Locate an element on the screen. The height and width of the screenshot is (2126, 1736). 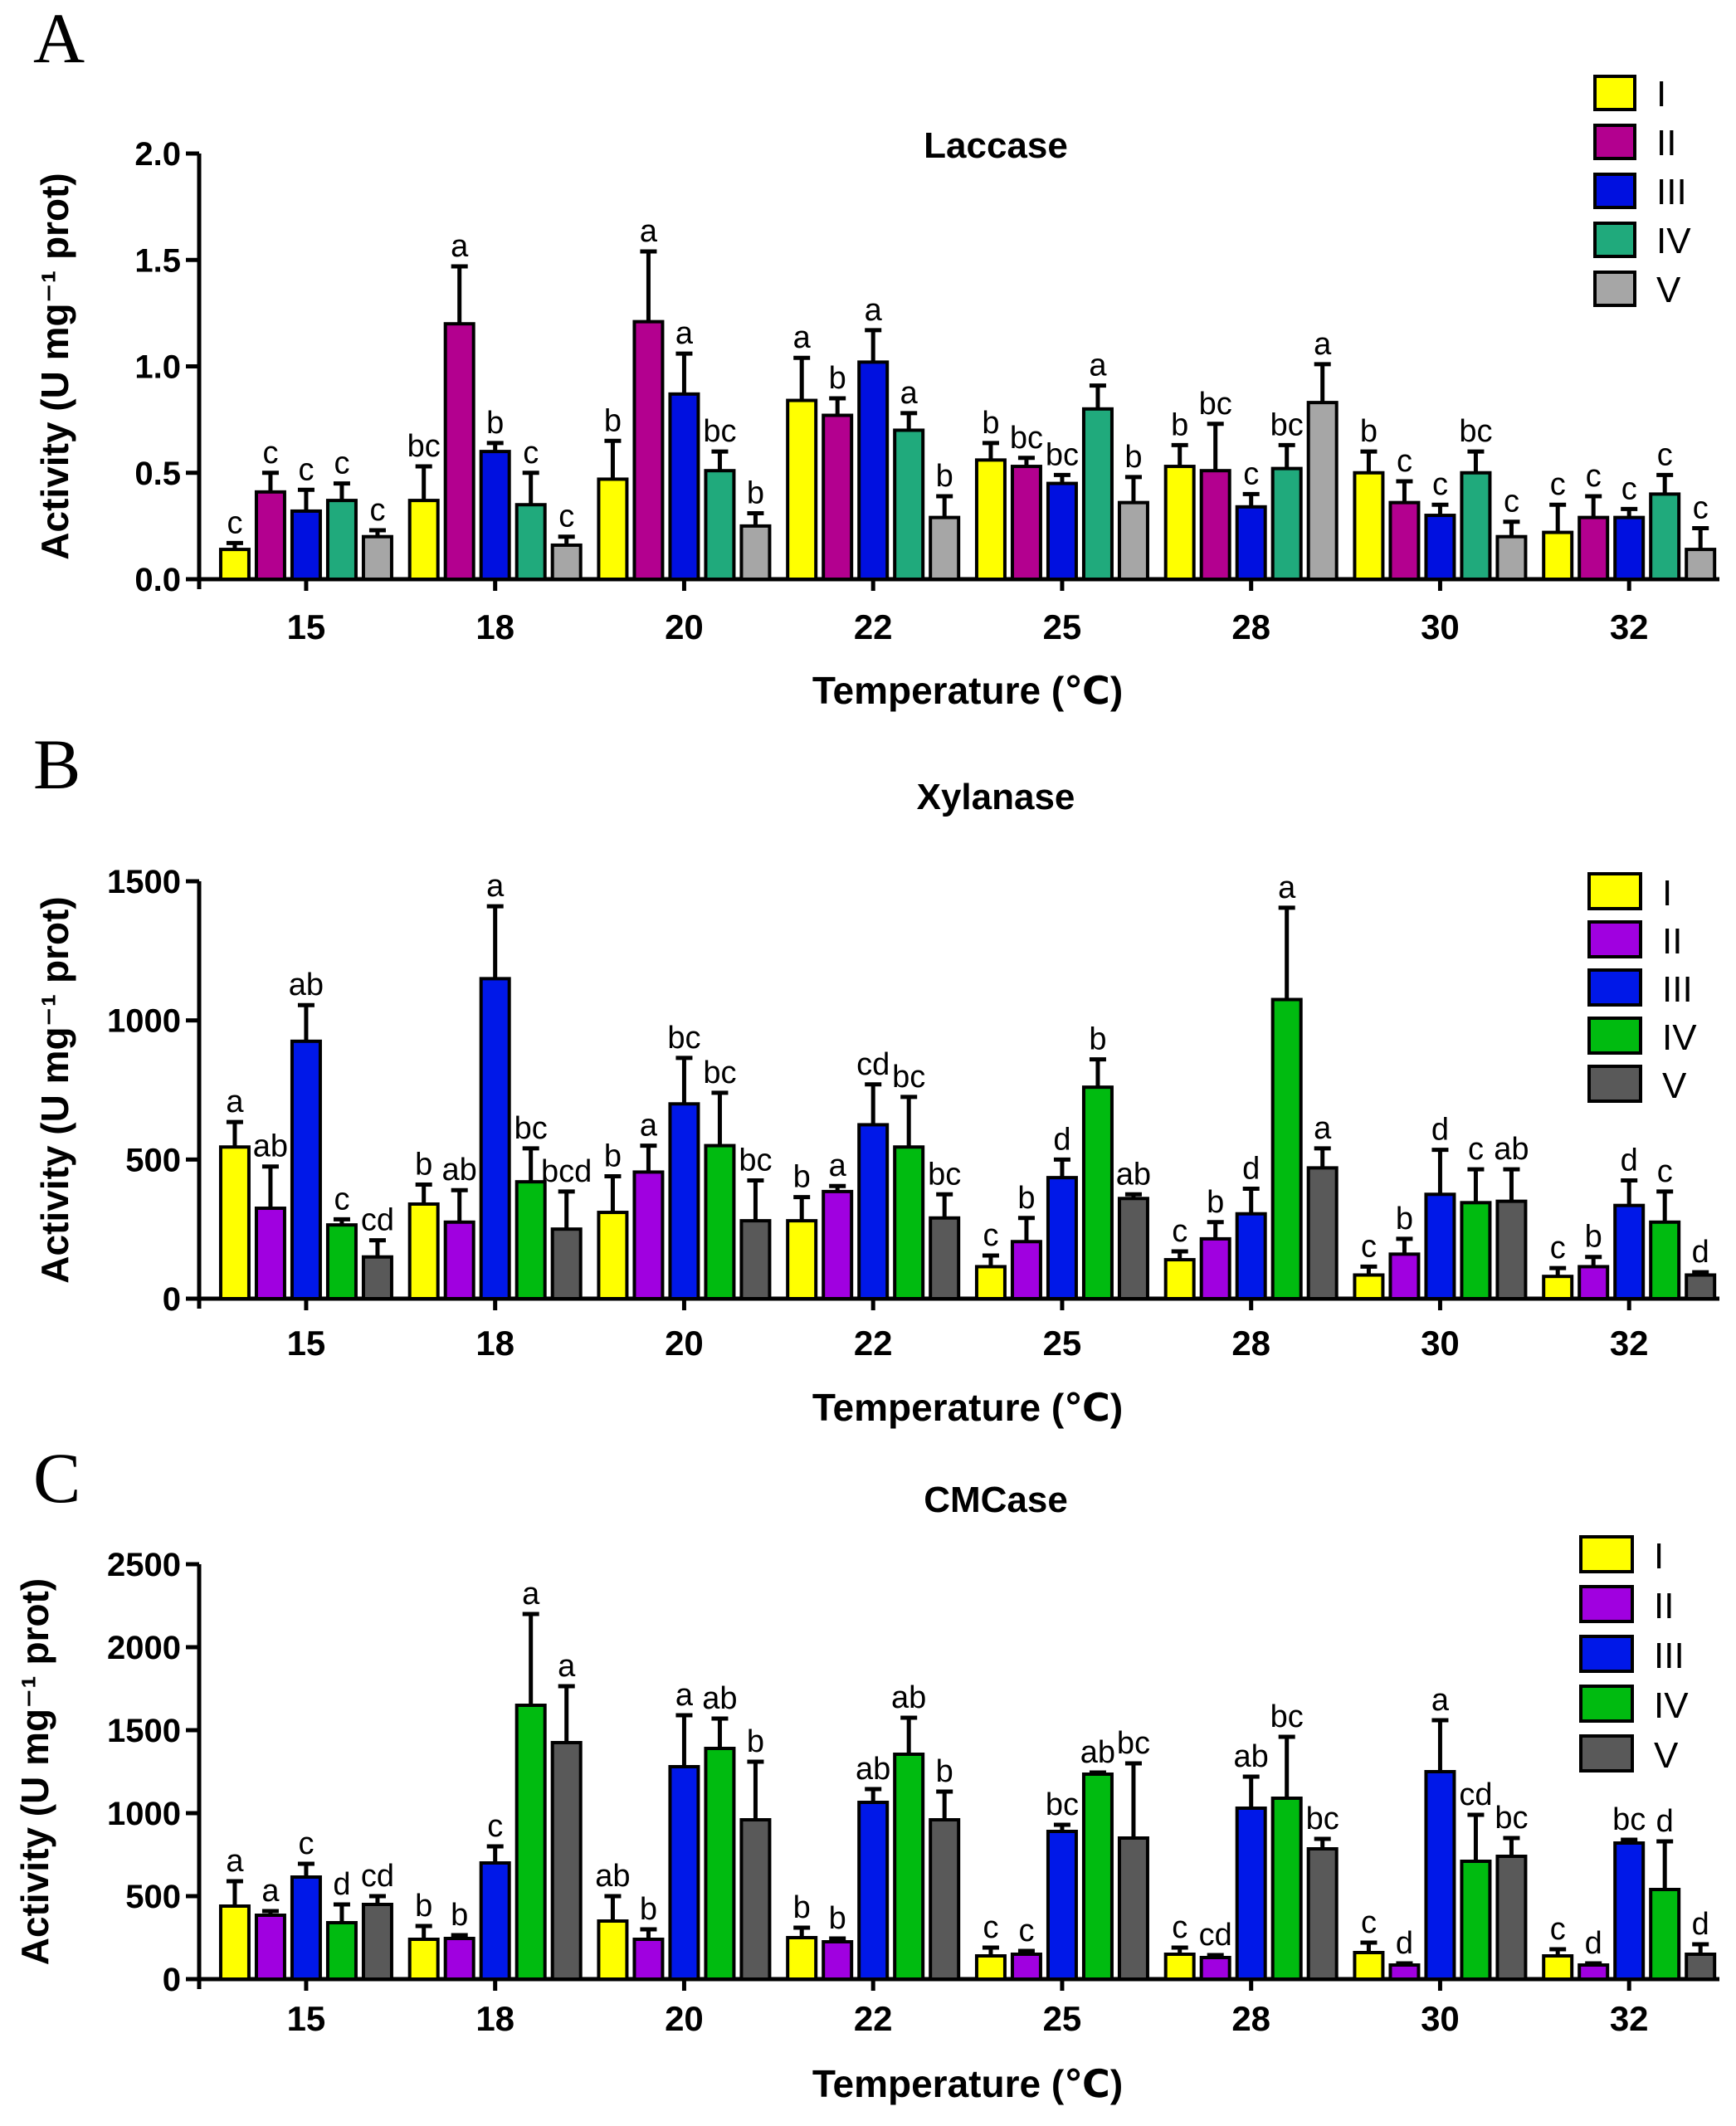
y-tick-label: 2.0 is located at coordinates (157, 155).